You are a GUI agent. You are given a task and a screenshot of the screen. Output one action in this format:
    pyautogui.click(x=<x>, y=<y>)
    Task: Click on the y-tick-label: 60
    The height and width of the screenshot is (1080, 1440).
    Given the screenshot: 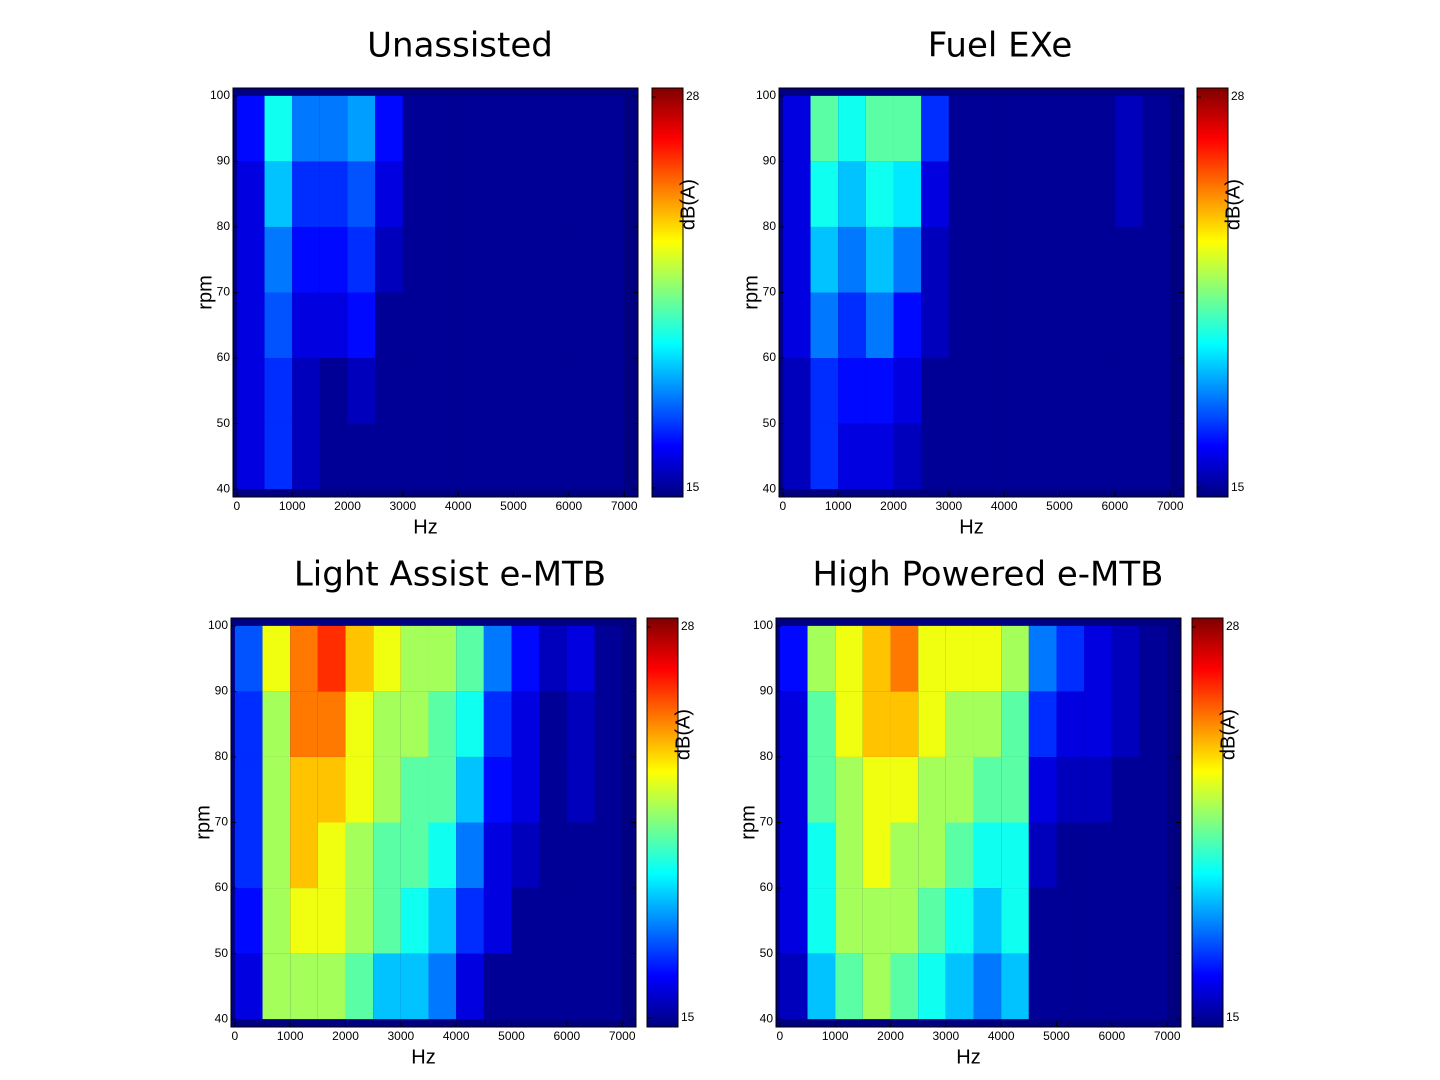 What is the action you would take?
    pyautogui.click(x=224, y=357)
    